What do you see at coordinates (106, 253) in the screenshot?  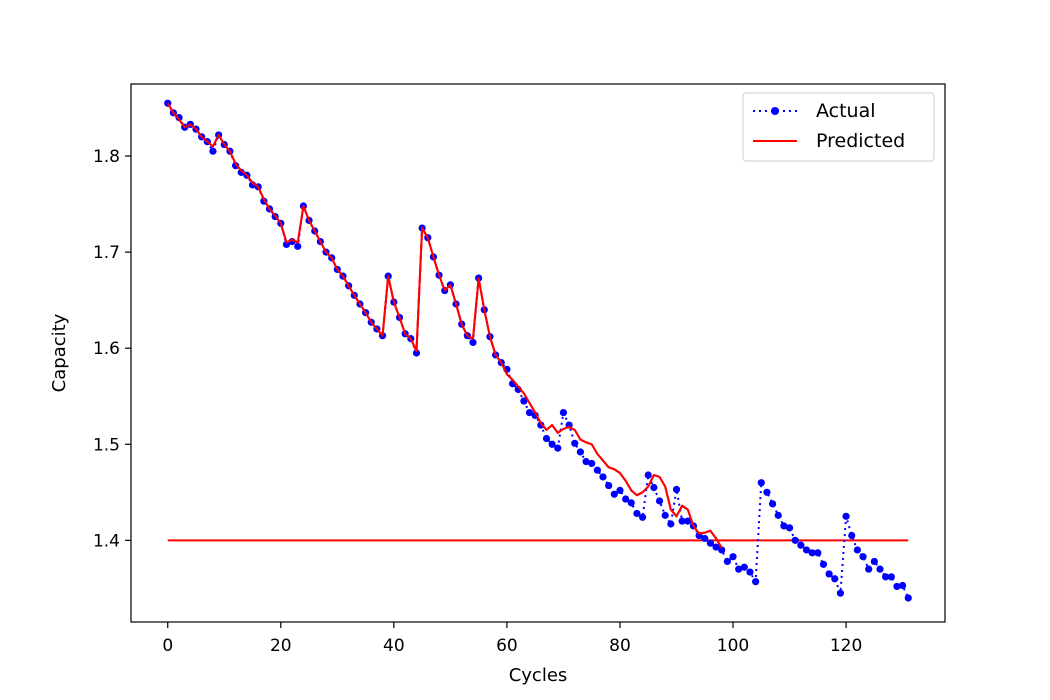 I see `y-tick-label-3: 1.7` at bounding box center [106, 253].